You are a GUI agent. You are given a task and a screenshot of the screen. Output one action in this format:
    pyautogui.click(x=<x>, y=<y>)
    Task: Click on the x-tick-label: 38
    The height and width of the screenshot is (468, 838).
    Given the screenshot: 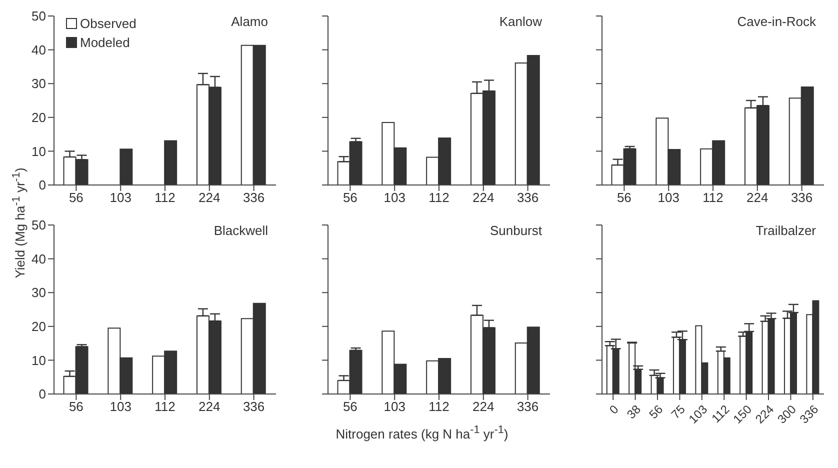 What is the action you would take?
    pyautogui.click(x=634, y=412)
    